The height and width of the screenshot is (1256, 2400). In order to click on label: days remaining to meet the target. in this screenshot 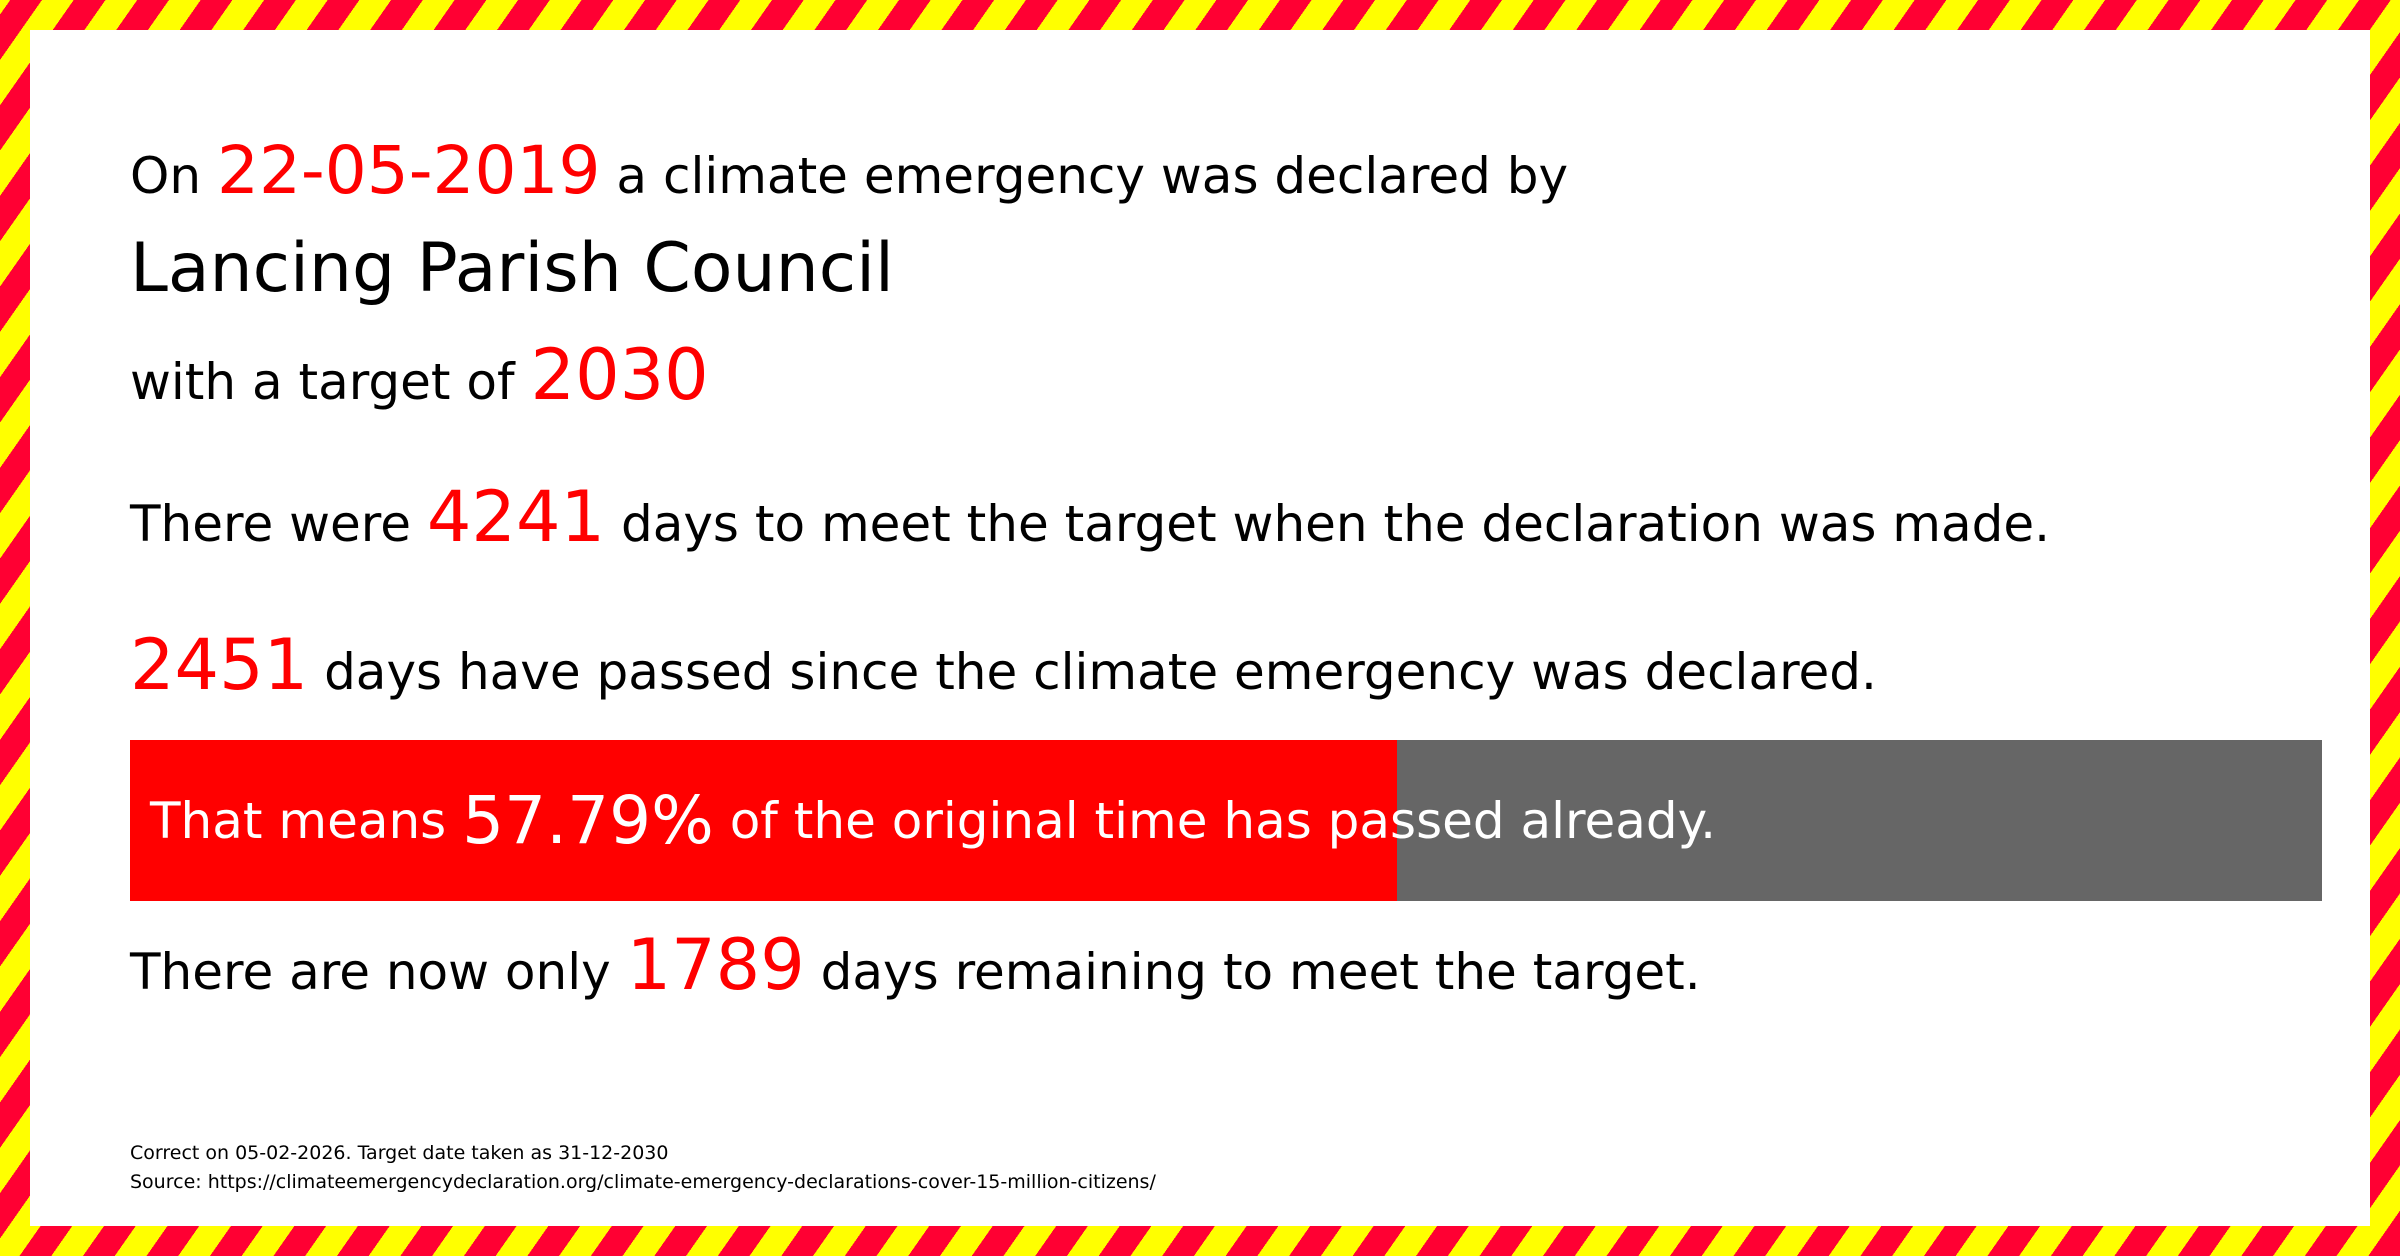, I will do `click(1260, 972)`.